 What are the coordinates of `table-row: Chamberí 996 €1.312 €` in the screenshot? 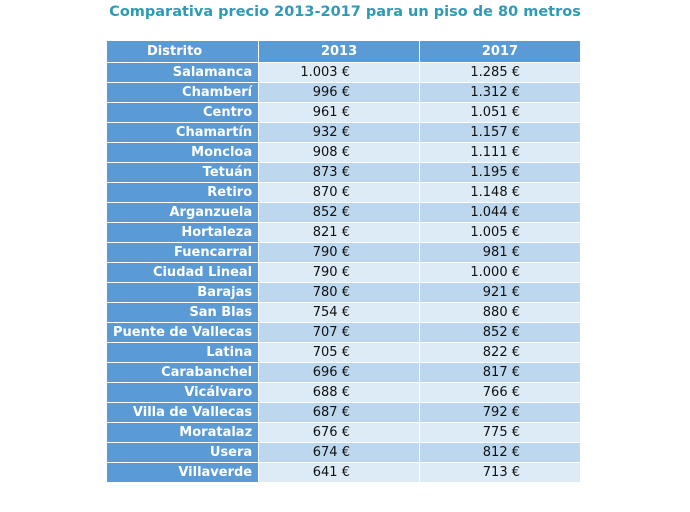 It's located at (343, 93).